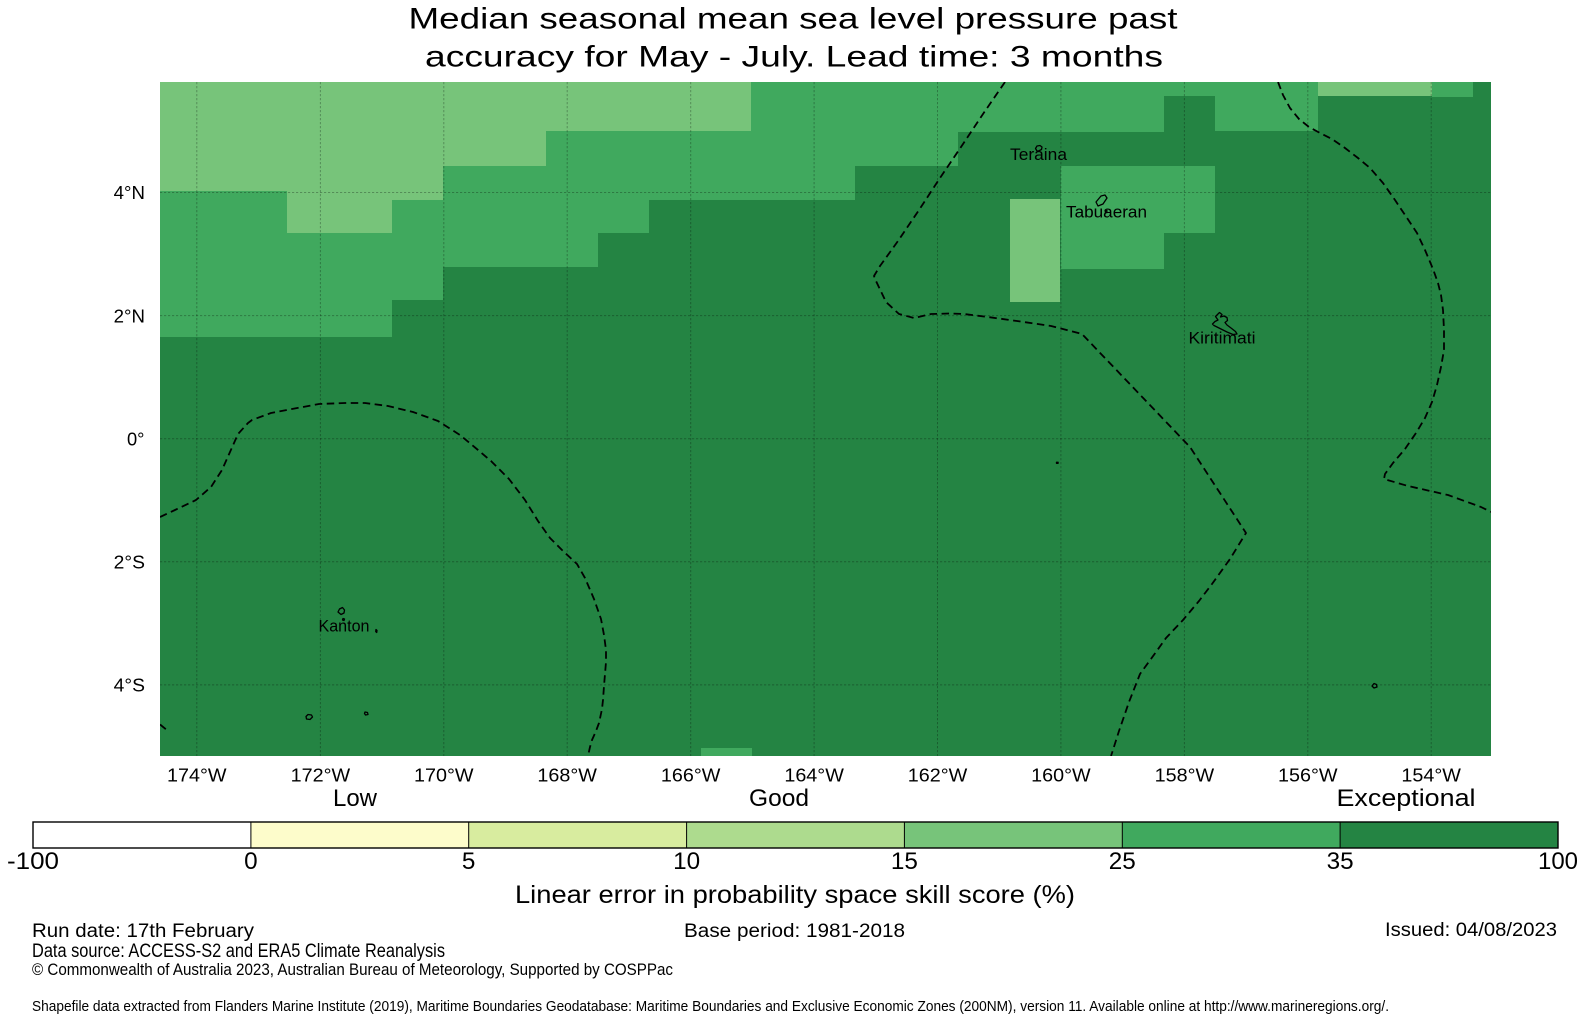  Describe the element at coordinates (1340, 861) in the screenshot. I see `svg-text: 35` at that location.